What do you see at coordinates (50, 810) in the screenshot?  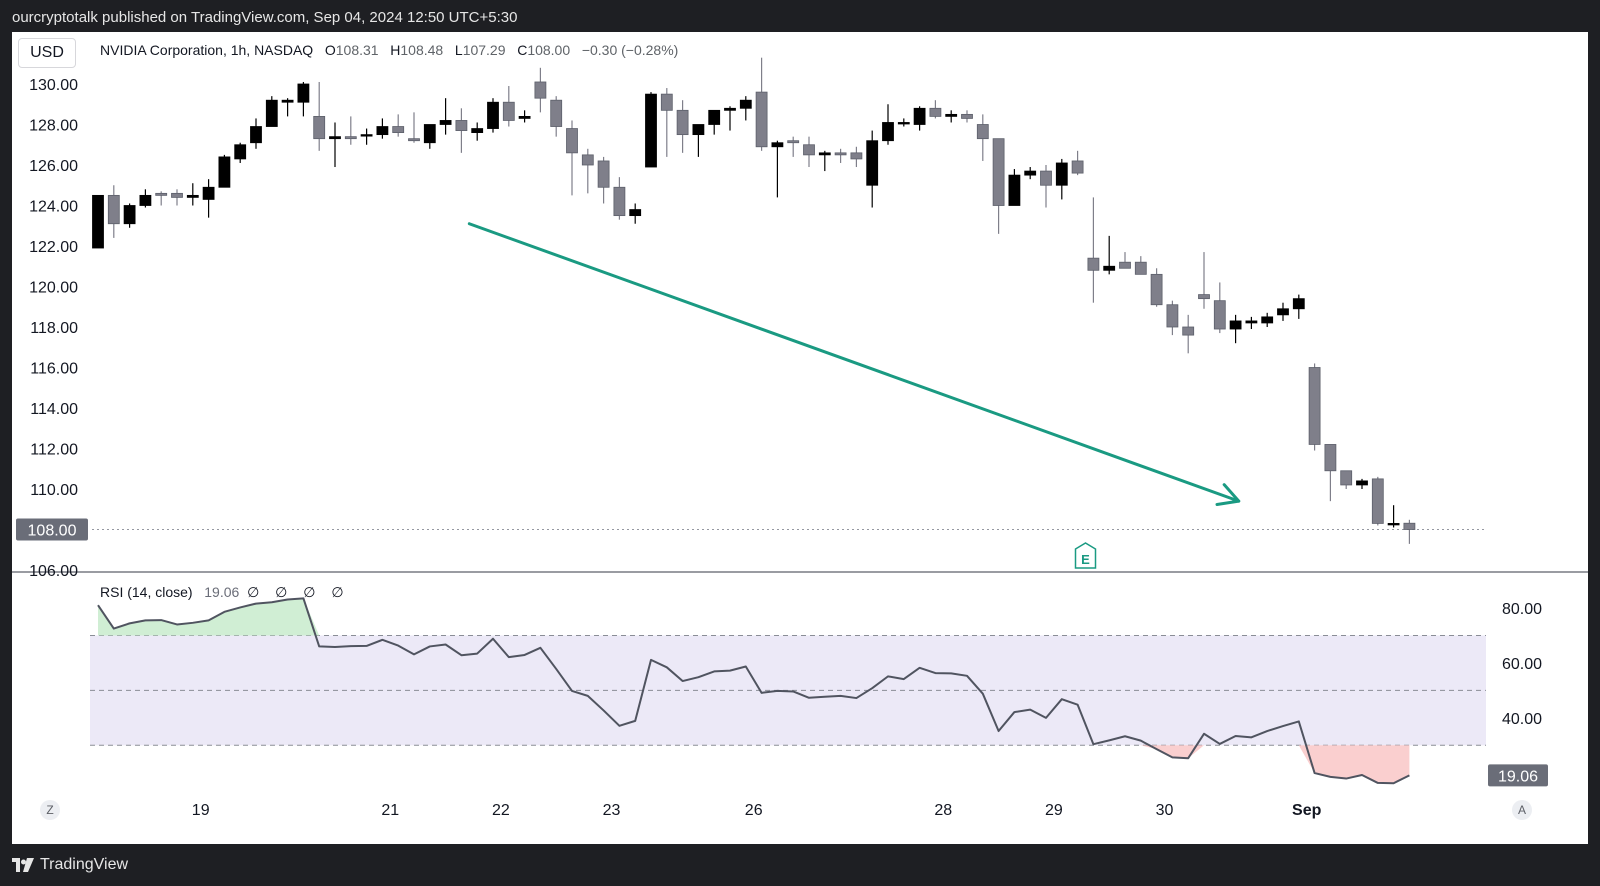 I see `zoom-z-button: Z` at bounding box center [50, 810].